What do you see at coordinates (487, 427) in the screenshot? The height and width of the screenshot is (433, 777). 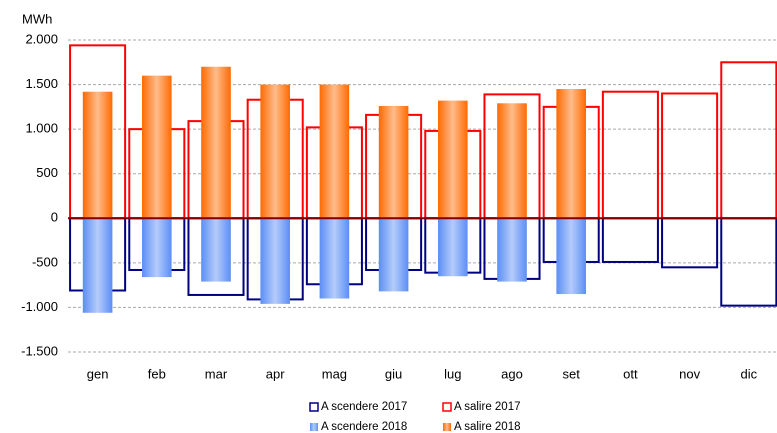 I see `legend-label: A salire 2018` at bounding box center [487, 427].